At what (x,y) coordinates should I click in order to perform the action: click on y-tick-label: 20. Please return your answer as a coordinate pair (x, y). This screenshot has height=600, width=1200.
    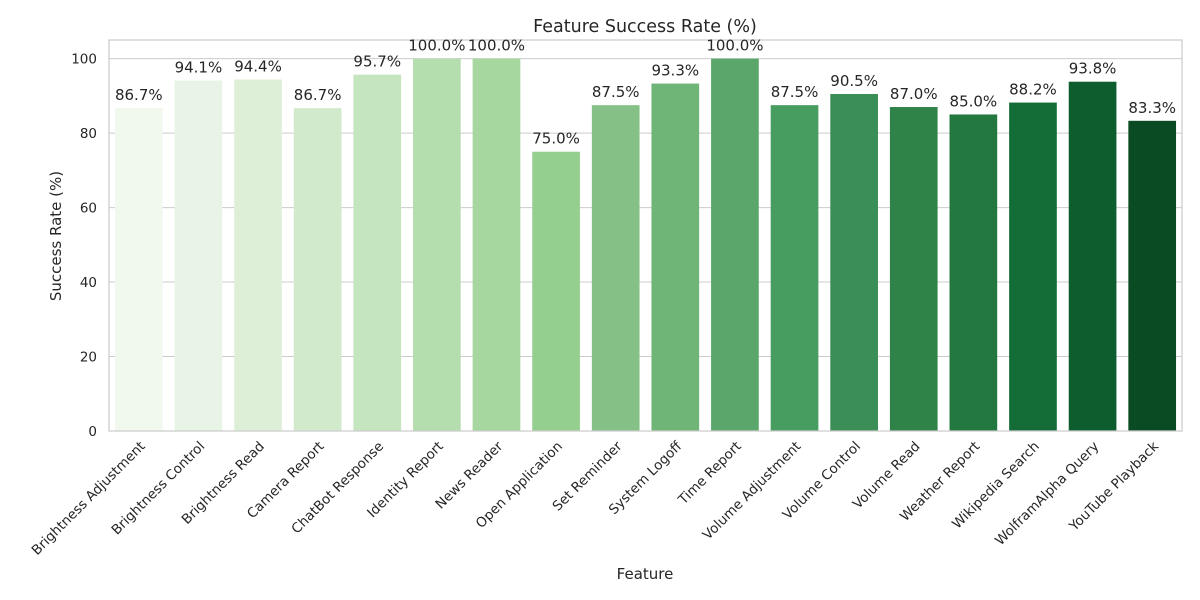
    Looking at the image, I should click on (88, 358).